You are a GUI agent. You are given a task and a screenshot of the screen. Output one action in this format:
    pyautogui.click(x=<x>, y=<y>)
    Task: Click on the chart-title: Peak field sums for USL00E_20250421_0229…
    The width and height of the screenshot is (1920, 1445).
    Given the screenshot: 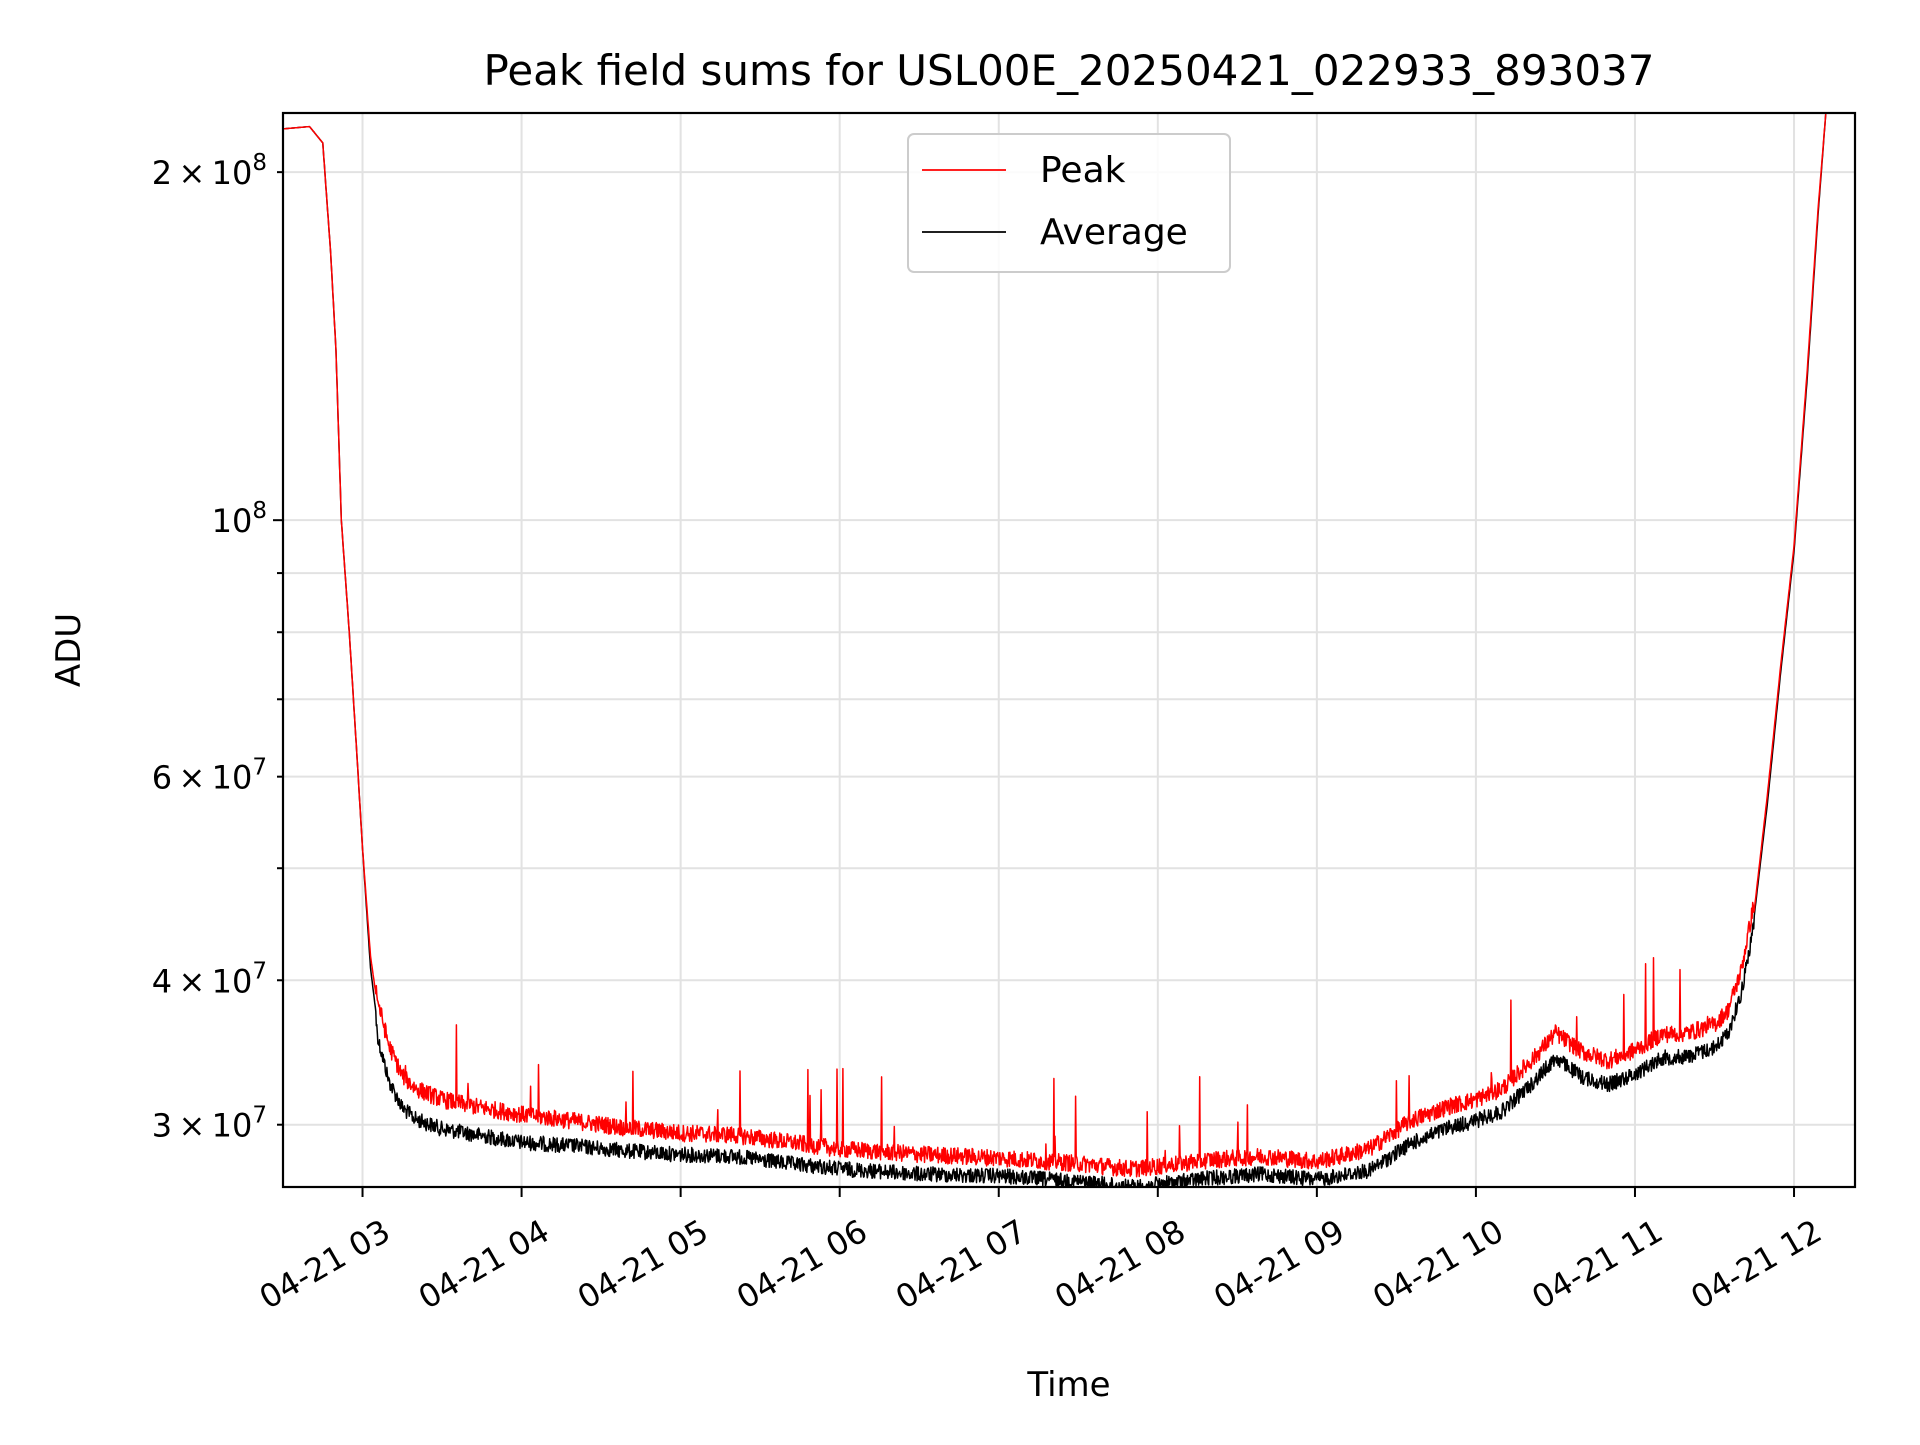 What is the action you would take?
    pyautogui.click(x=1068, y=70)
    